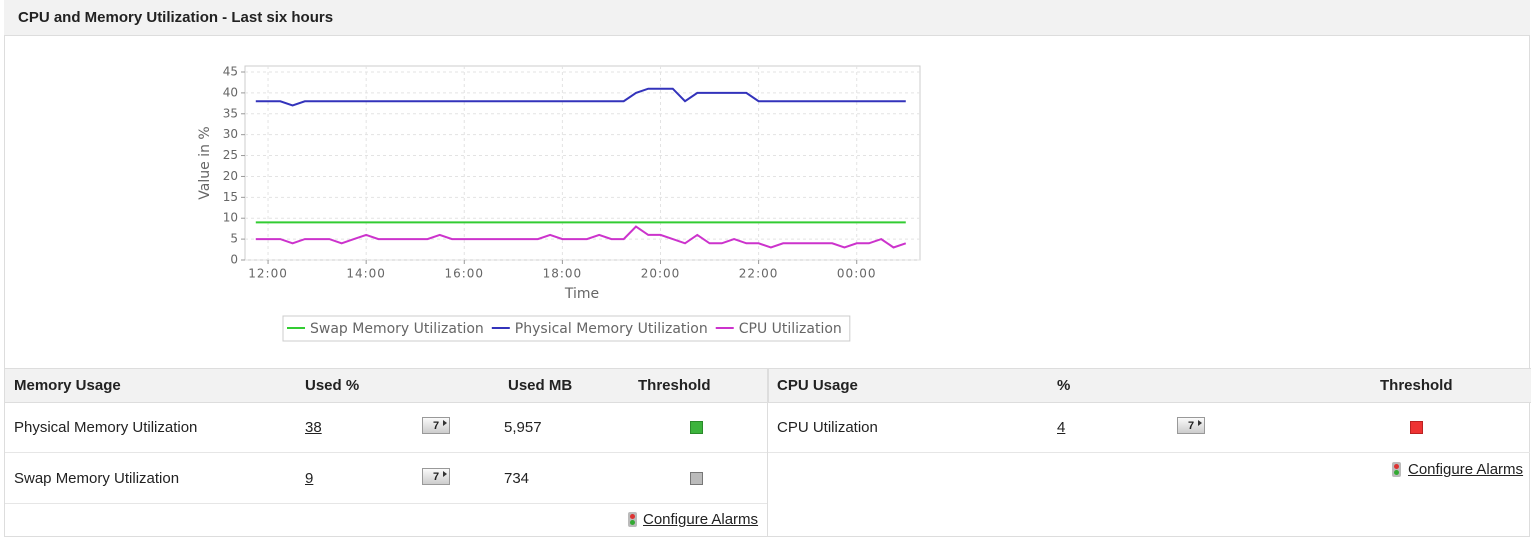 The image size is (1533, 539). Describe the element at coordinates (230, 176) in the screenshot. I see `y-tick-label: 20` at that location.